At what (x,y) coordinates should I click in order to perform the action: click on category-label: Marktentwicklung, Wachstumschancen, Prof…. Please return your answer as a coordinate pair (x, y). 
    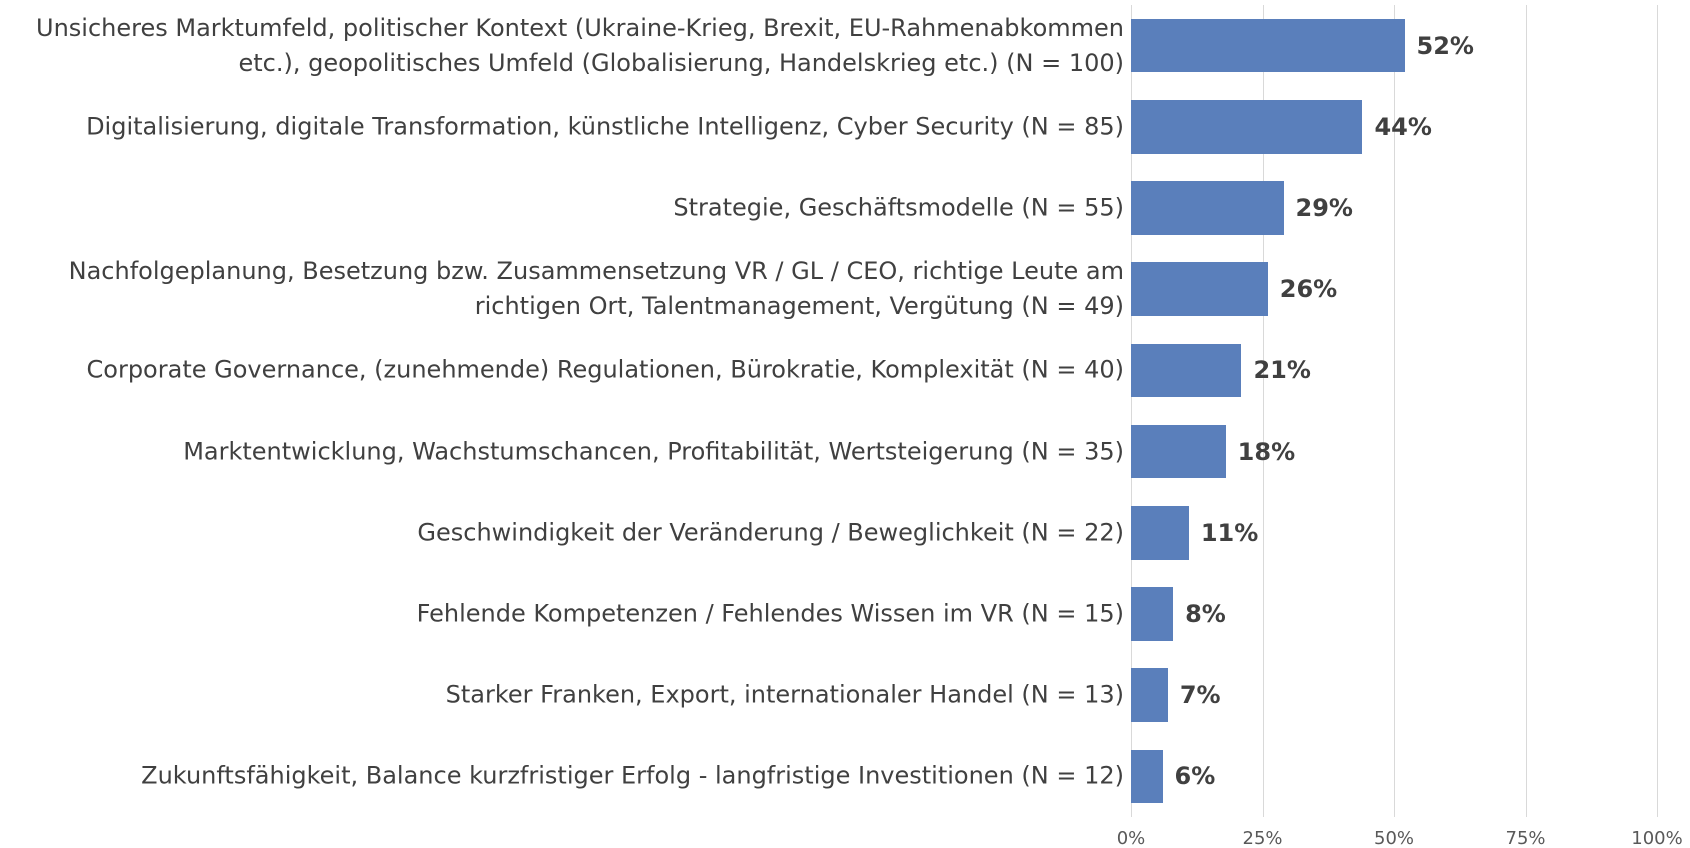
    Looking at the image, I should click on (653, 451).